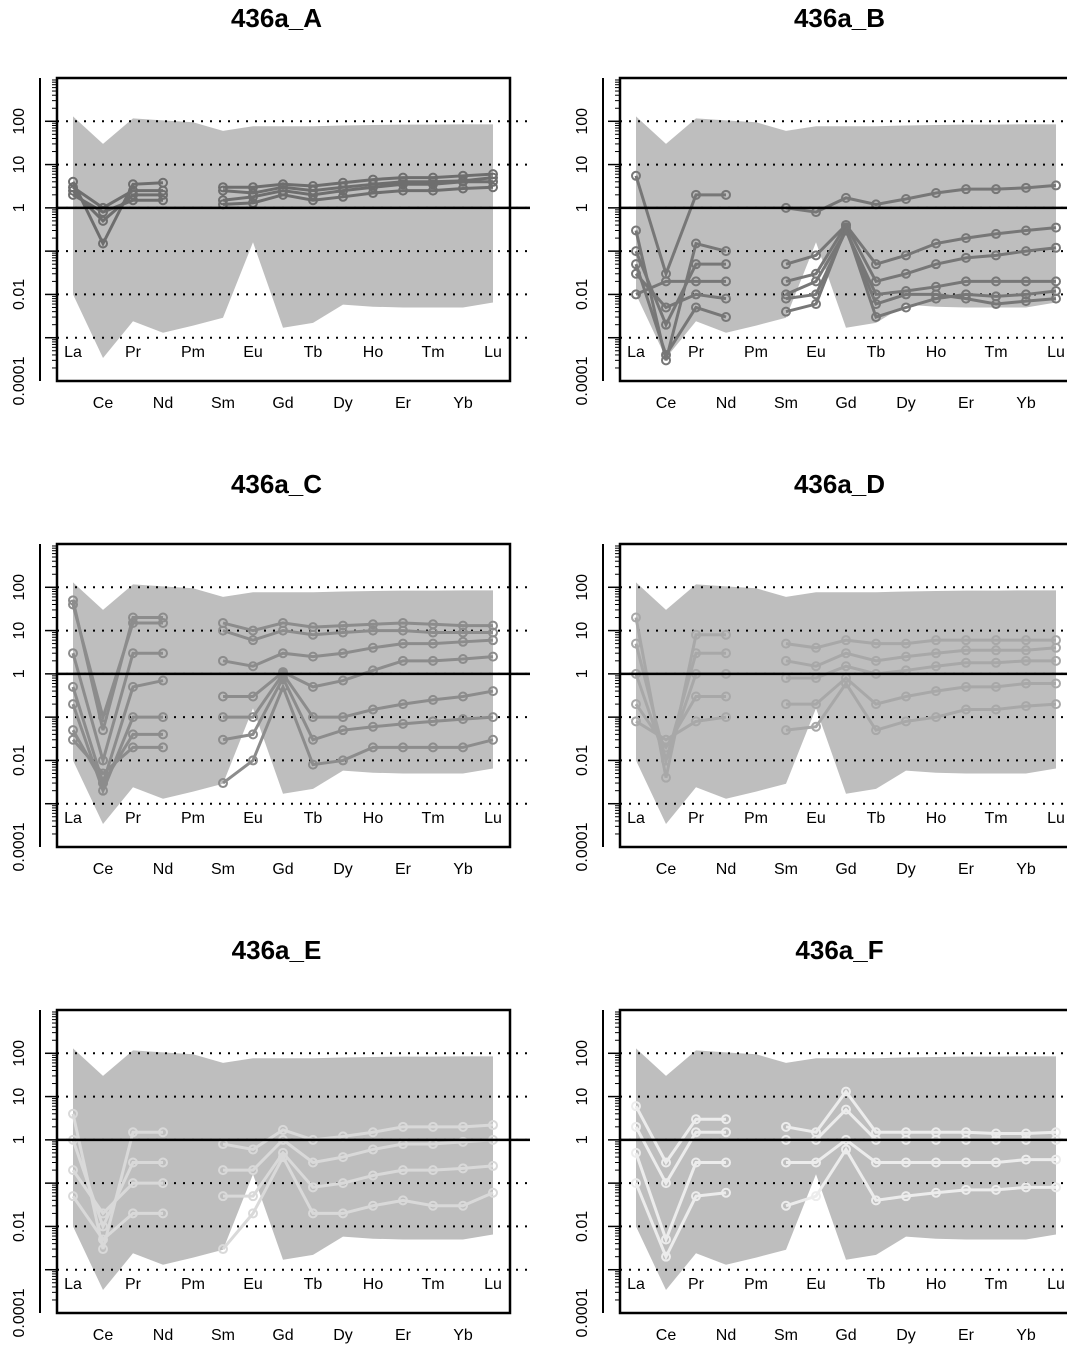  What do you see at coordinates (73, 818) in the screenshot?
I see `x-tick-label: La` at bounding box center [73, 818].